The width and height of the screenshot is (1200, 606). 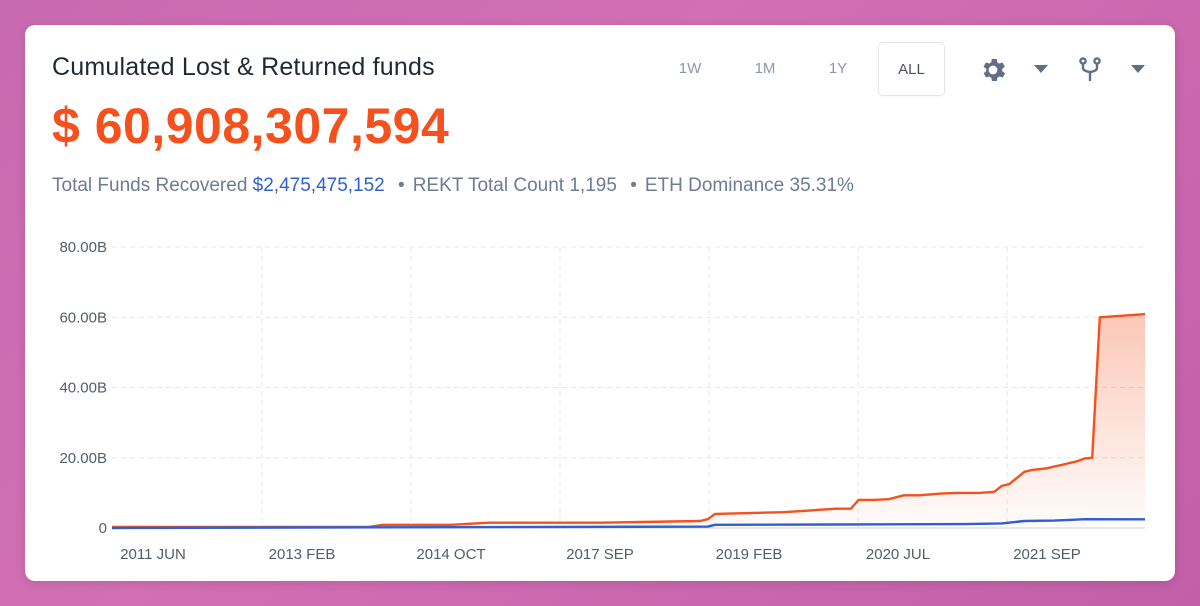 What do you see at coordinates (450, 554) in the screenshot?
I see `x-tick-label: 2014 OCT` at bounding box center [450, 554].